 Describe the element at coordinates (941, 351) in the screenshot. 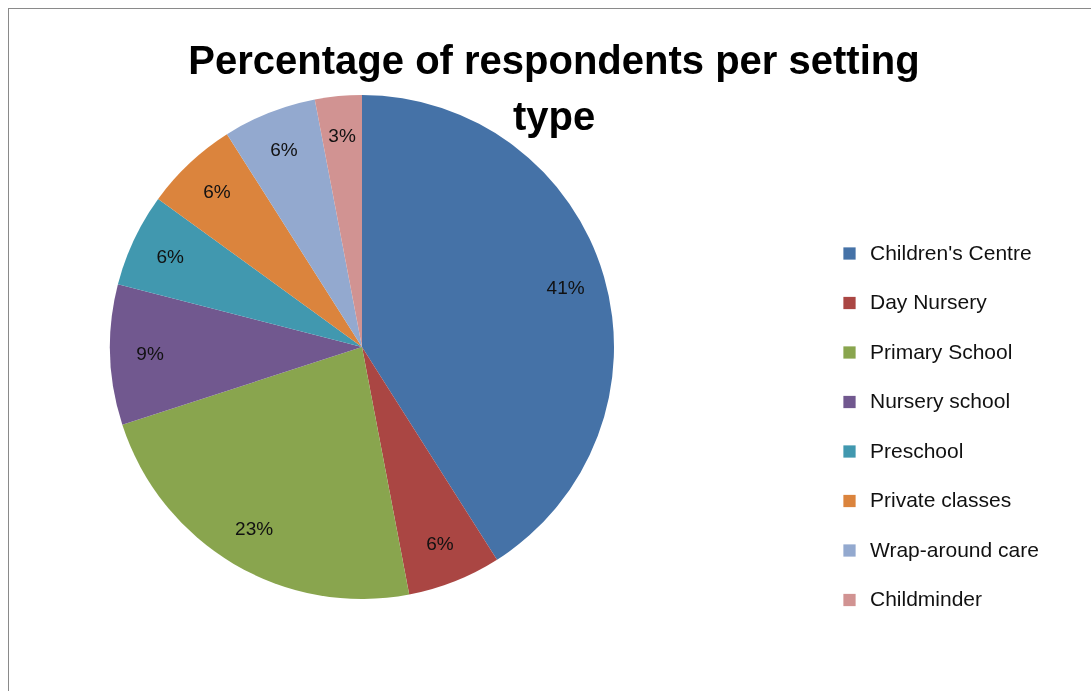

I see `legend-label: Primary School` at that location.